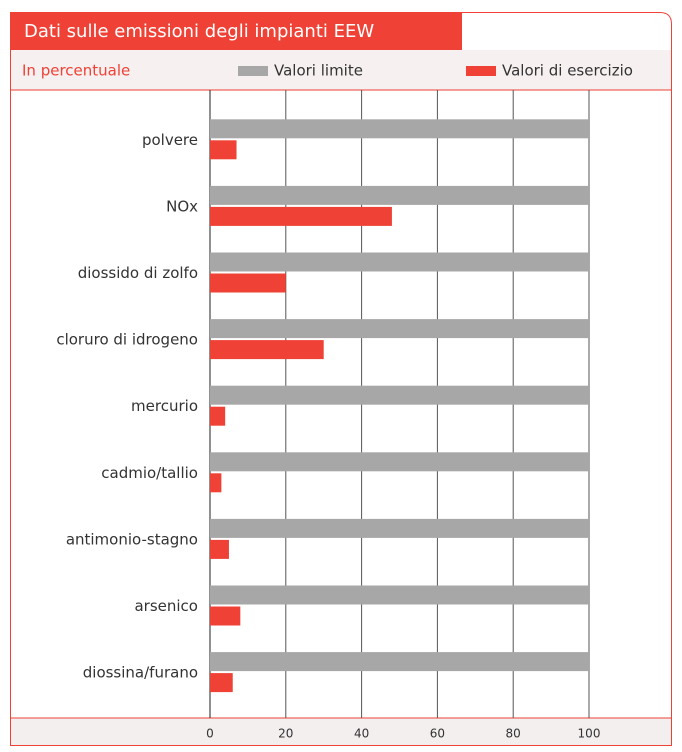  I want to click on y-tick-label: cloruro di idrogeno, so click(127, 340).